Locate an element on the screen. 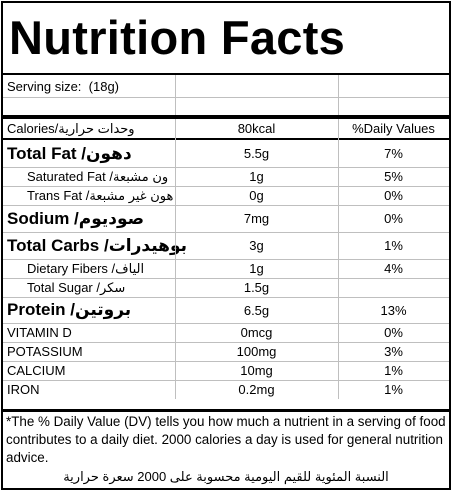 The height and width of the screenshot is (491, 452). daily-values-header: %Daily Values is located at coordinates (393, 128).